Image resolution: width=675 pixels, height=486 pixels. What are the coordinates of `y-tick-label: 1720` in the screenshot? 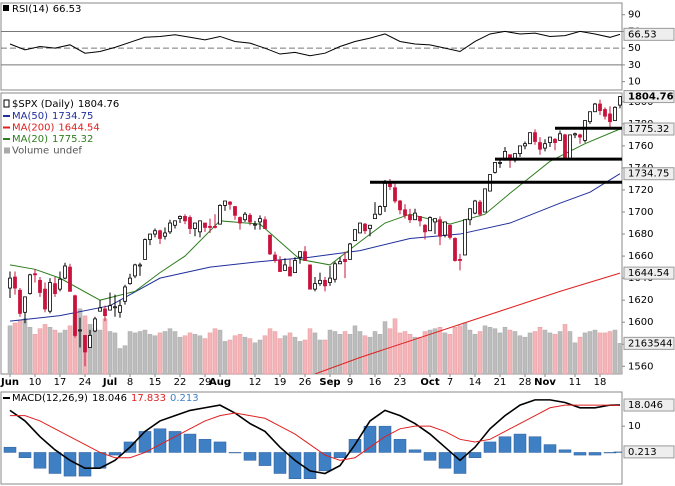 It's located at (640, 190).